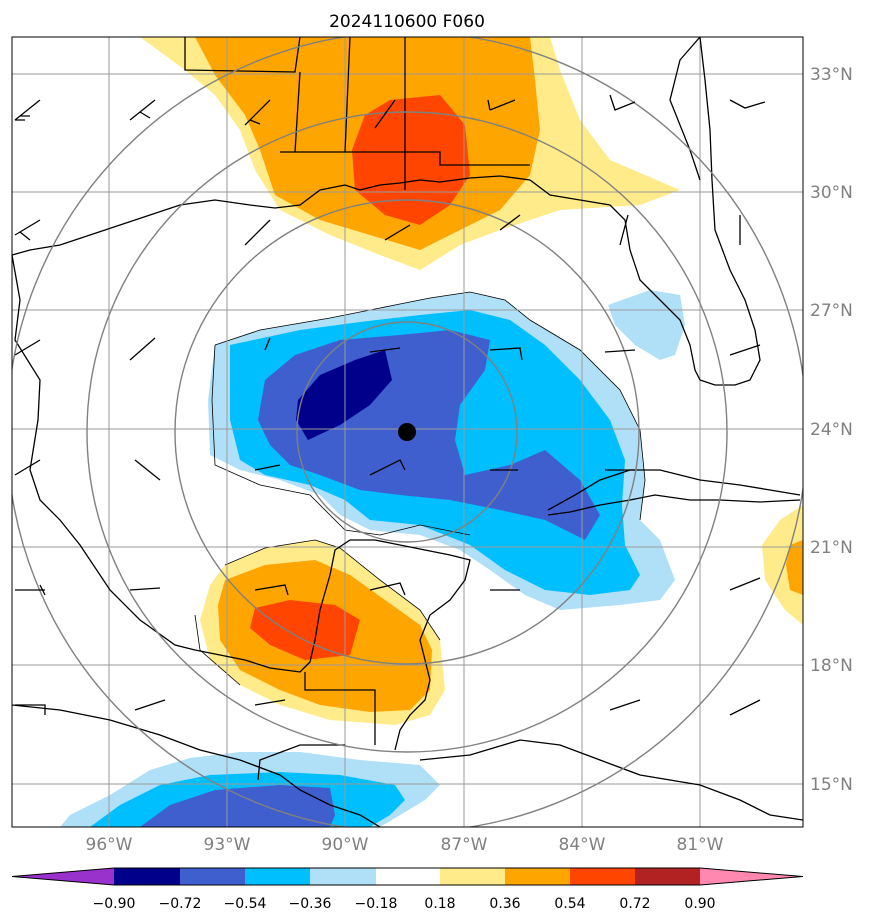  What do you see at coordinates (831, 785) in the screenshot?
I see `lat-label: 15°N` at bounding box center [831, 785].